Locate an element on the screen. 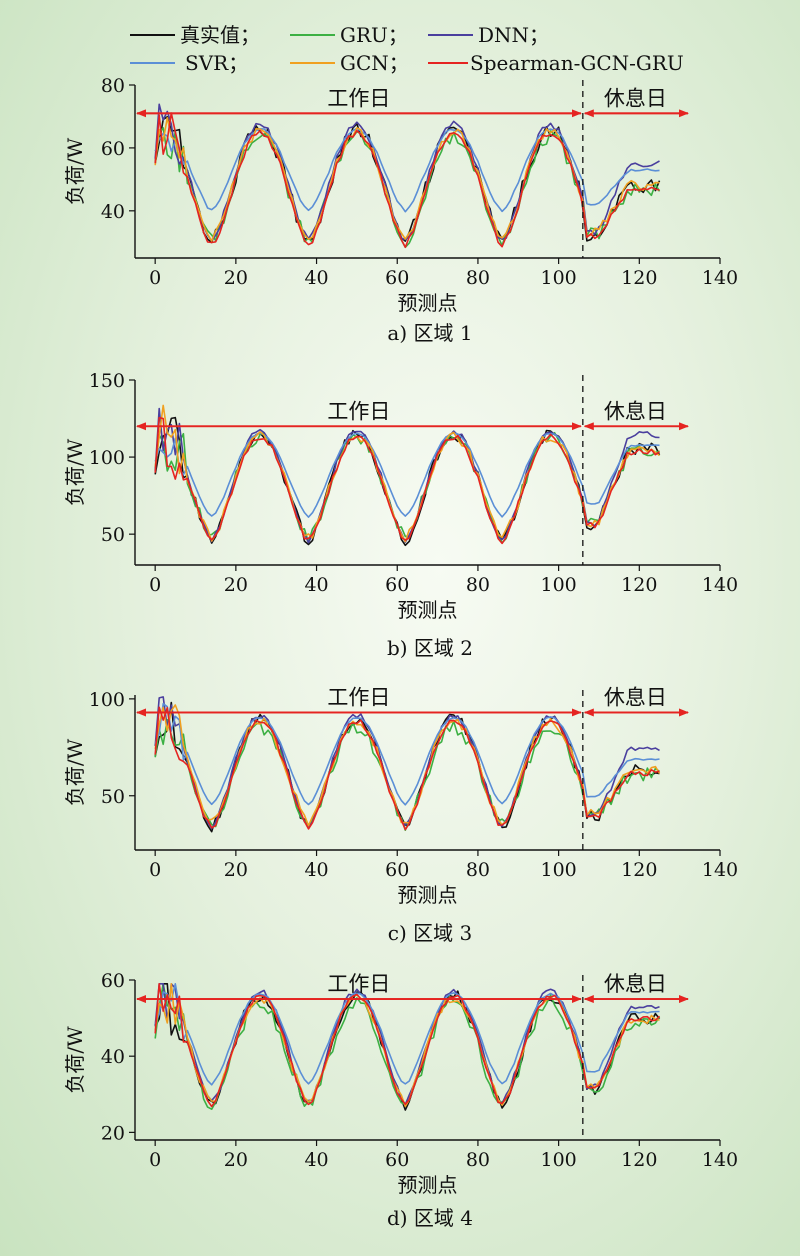  y-tick-label: 150 is located at coordinates (107, 381).